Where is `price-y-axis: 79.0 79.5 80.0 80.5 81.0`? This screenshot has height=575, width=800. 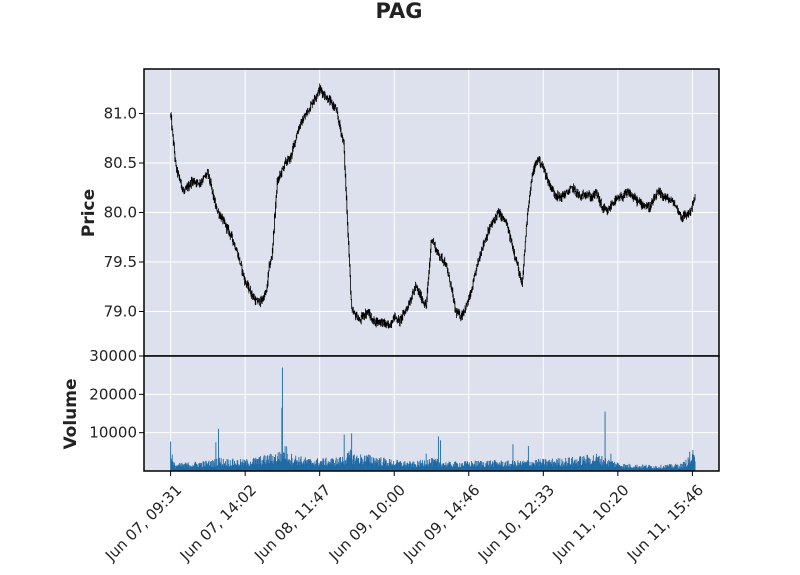 price-y-axis: 79.0 79.5 80.0 80.5 81.0 is located at coordinates (124, 212).